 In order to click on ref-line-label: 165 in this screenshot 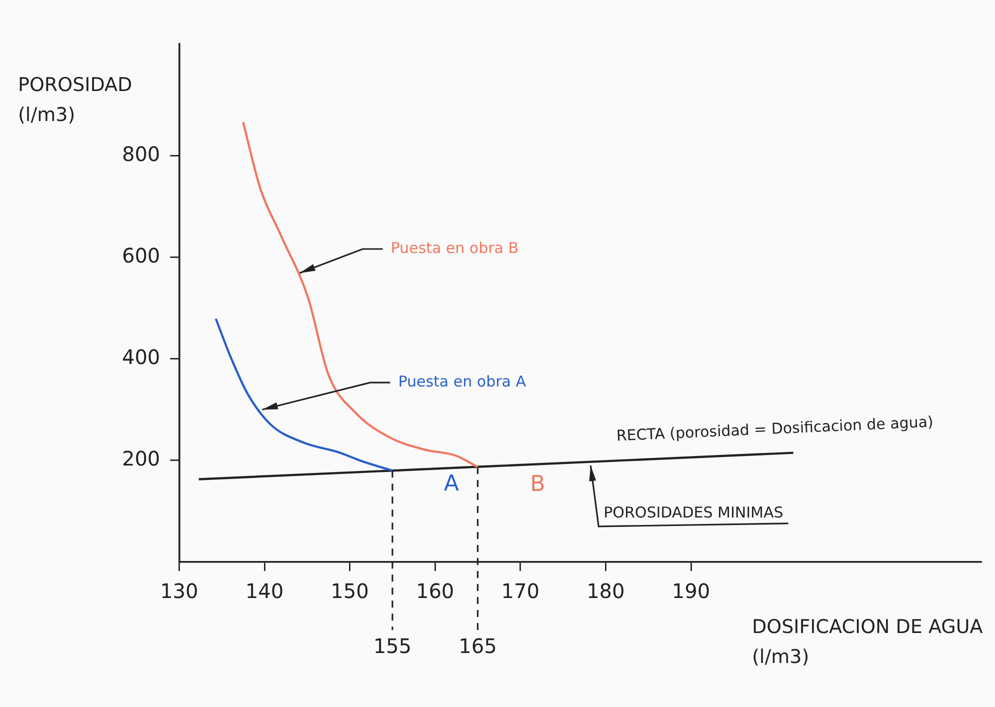, I will do `click(477, 646)`.